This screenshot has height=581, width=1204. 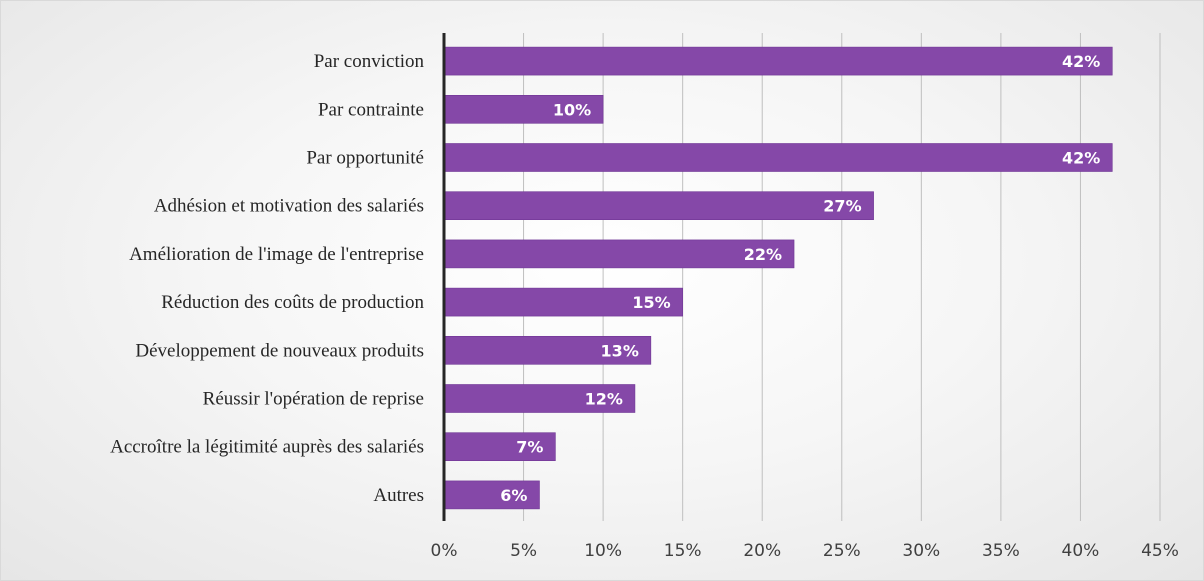 What do you see at coordinates (842, 551) in the screenshot?
I see `x-tick-label: 25%` at bounding box center [842, 551].